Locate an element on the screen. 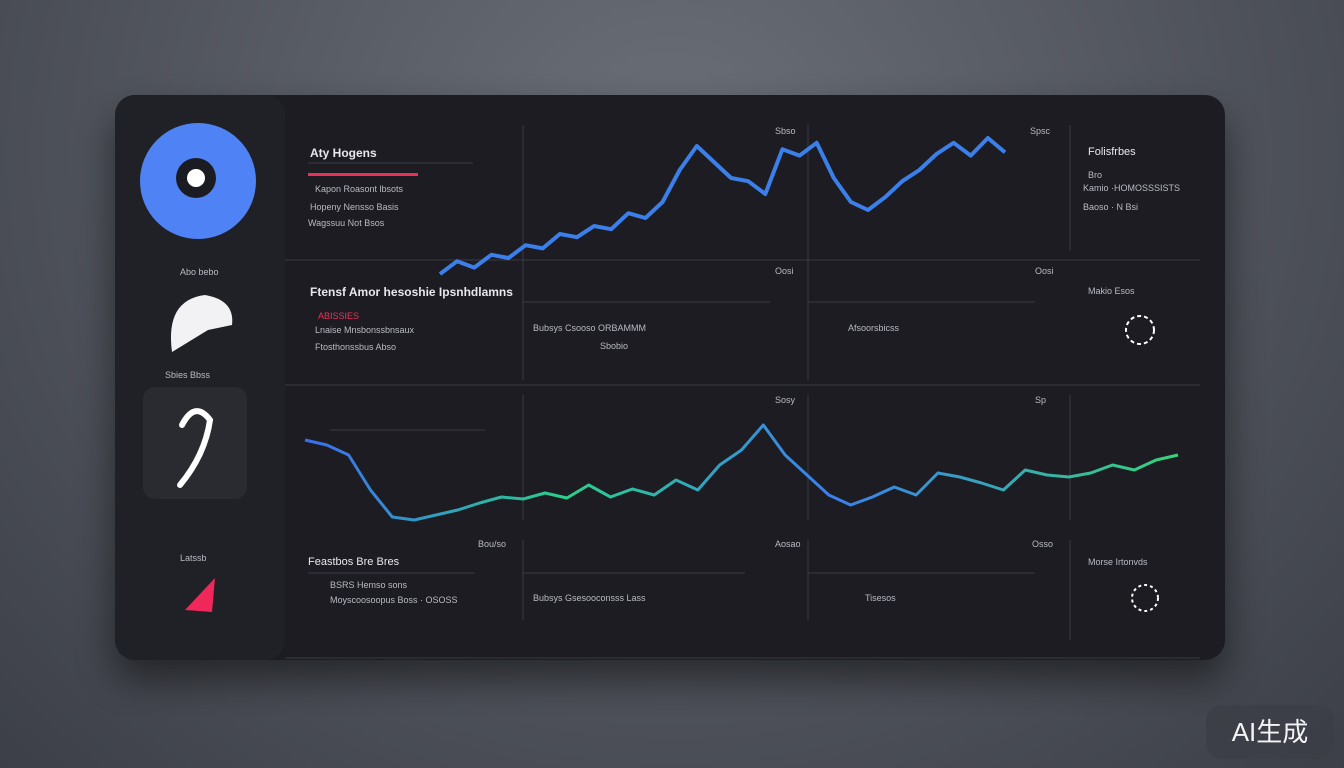  tag: Sbso is located at coordinates (785, 131).